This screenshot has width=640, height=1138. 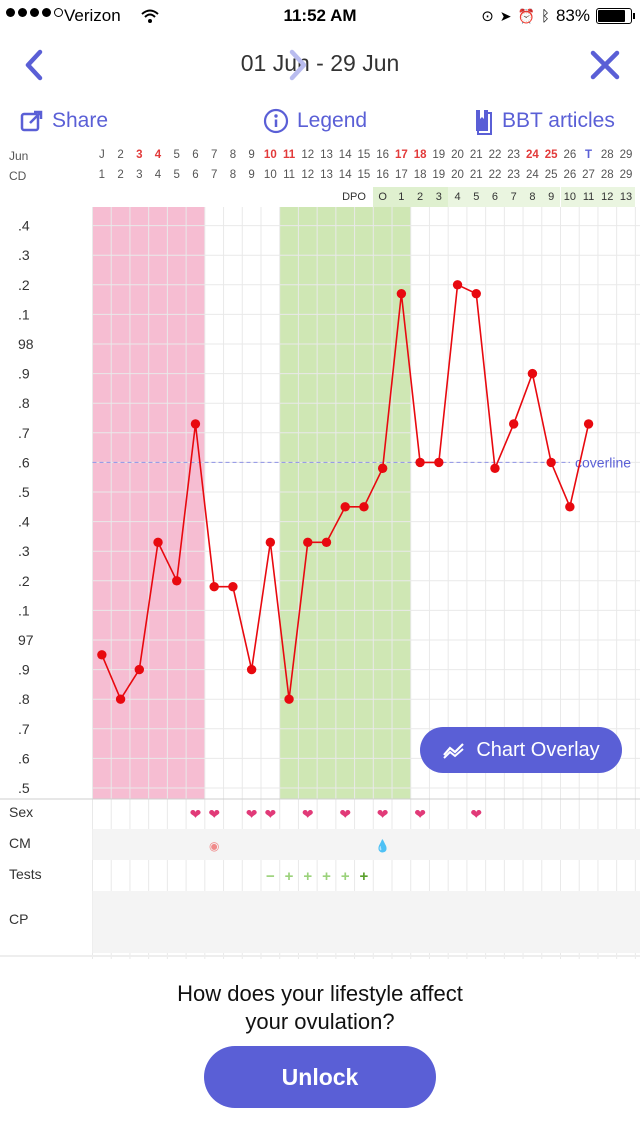 What do you see at coordinates (101, 155) in the screenshot?
I see `day-cell: J` at bounding box center [101, 155].